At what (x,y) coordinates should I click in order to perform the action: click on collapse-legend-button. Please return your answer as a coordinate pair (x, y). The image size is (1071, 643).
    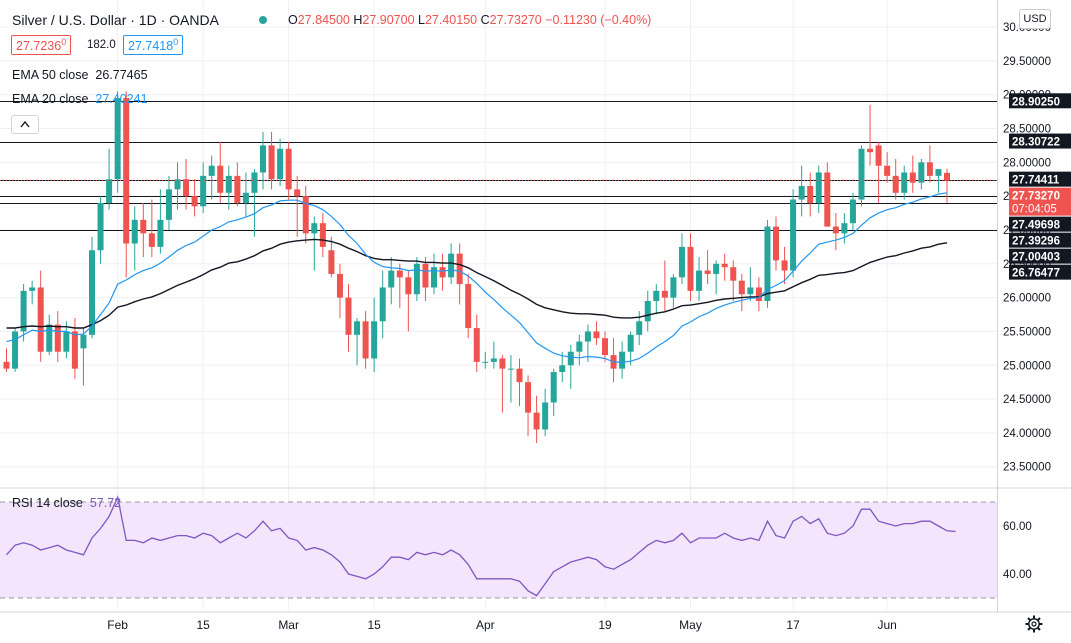
    Looking at the image, I should click on (25, 124).